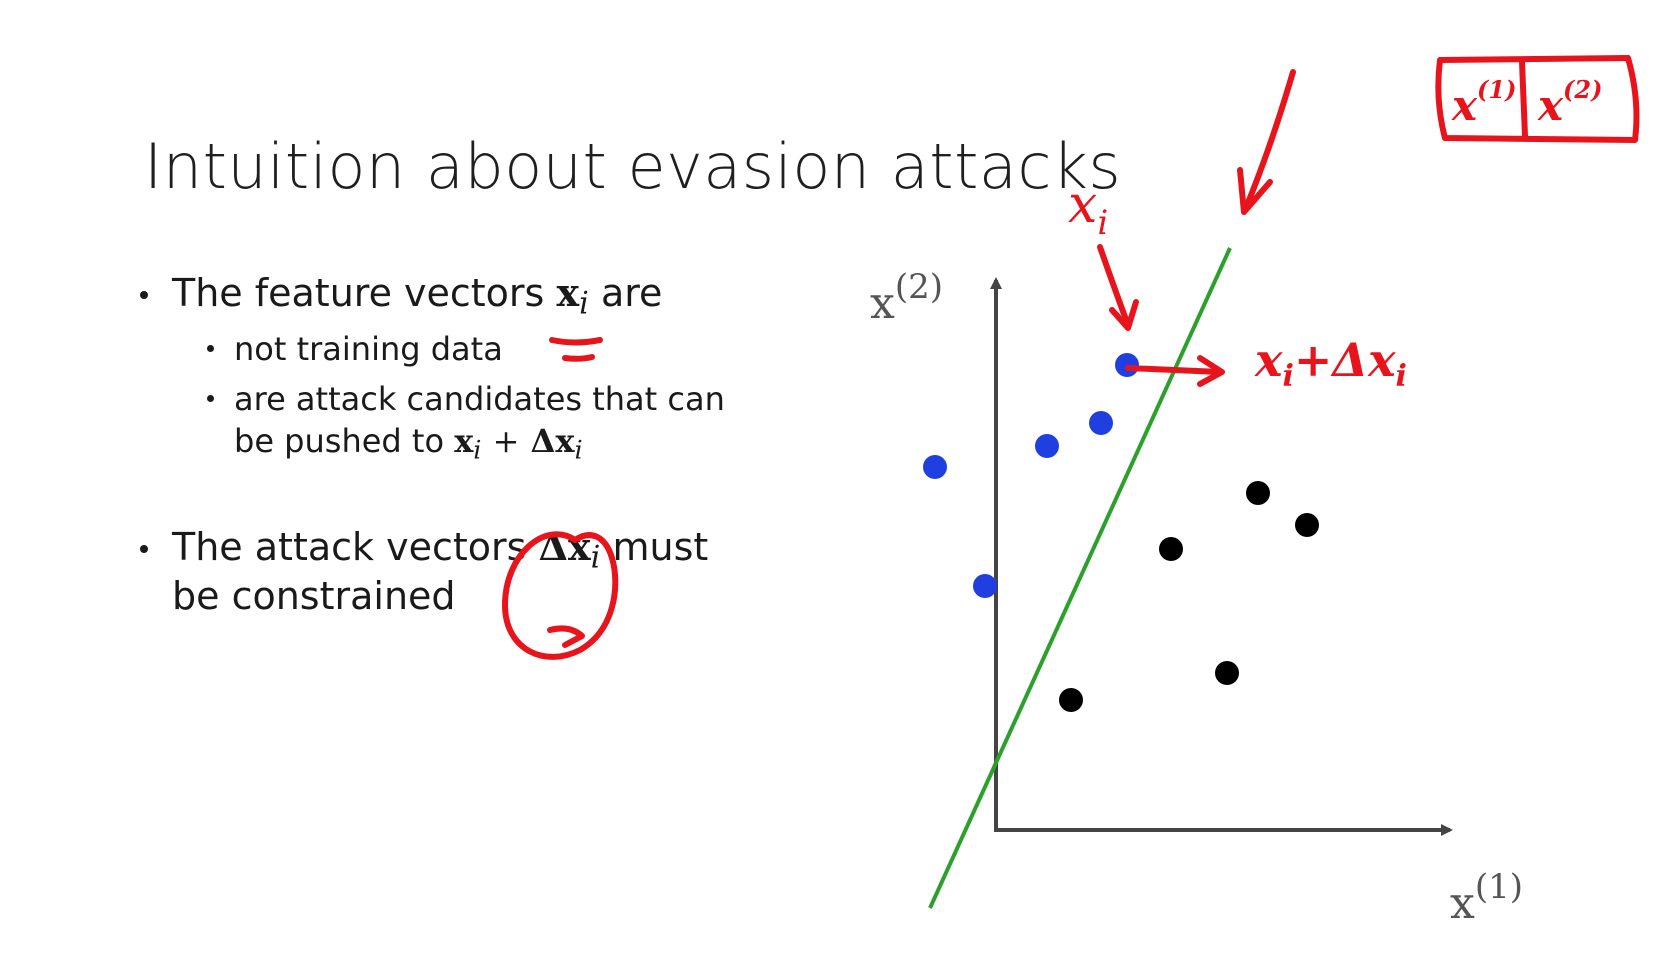 Image resolution: width=1666 pixels, height=956 pixels. What do you see at coordinates (631, 293) in the screenshot?
I see `bullet-text: are` at bounding box center [631, 293].